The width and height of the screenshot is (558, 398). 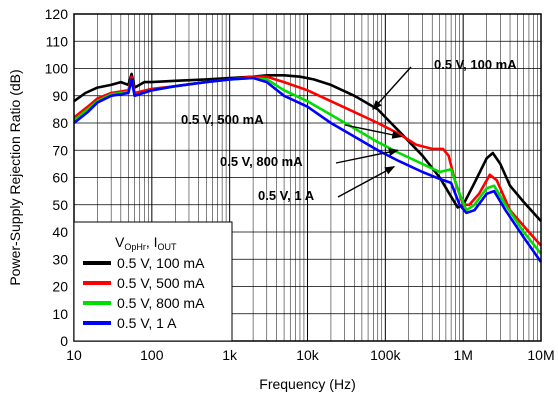 I want to click on annotation-label: 0.5 V, 100 mA, so click(x=475, y=64).